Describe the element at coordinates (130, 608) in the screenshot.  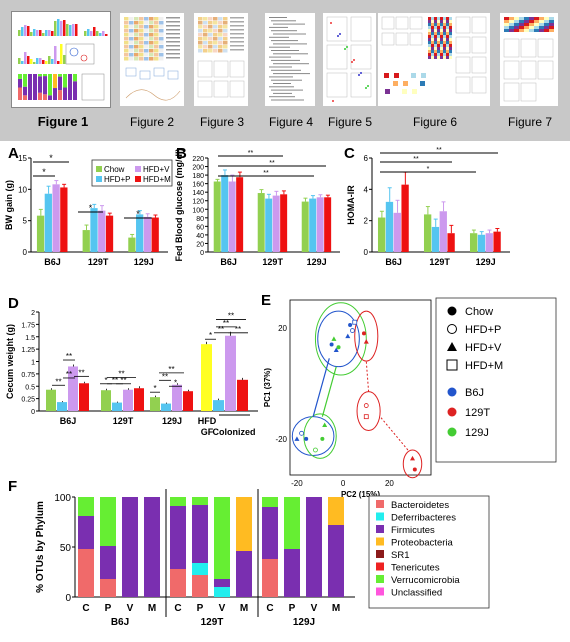
I see `diet-label: V` at that location.